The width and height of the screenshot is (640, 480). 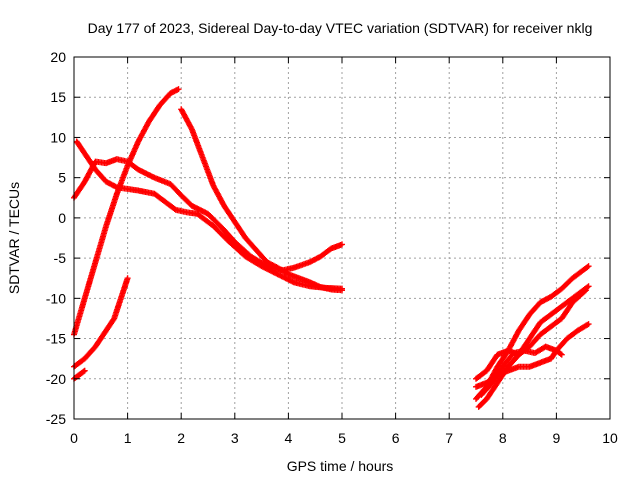 I want to click on series-arc-k, so click(x=521, y=370).